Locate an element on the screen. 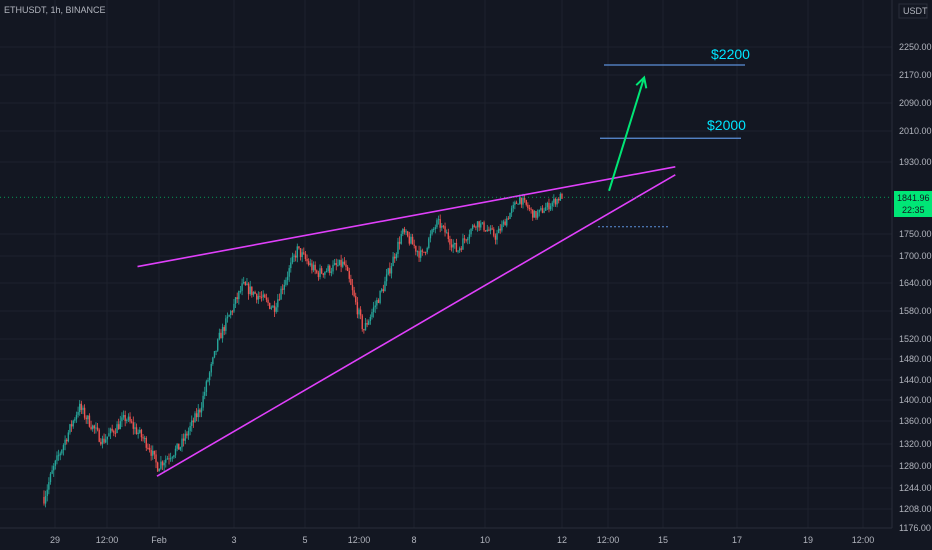 The height and width of the screenshot is (550, 932). time-tick-label: 12:00 is located at coordinates (608, 540).